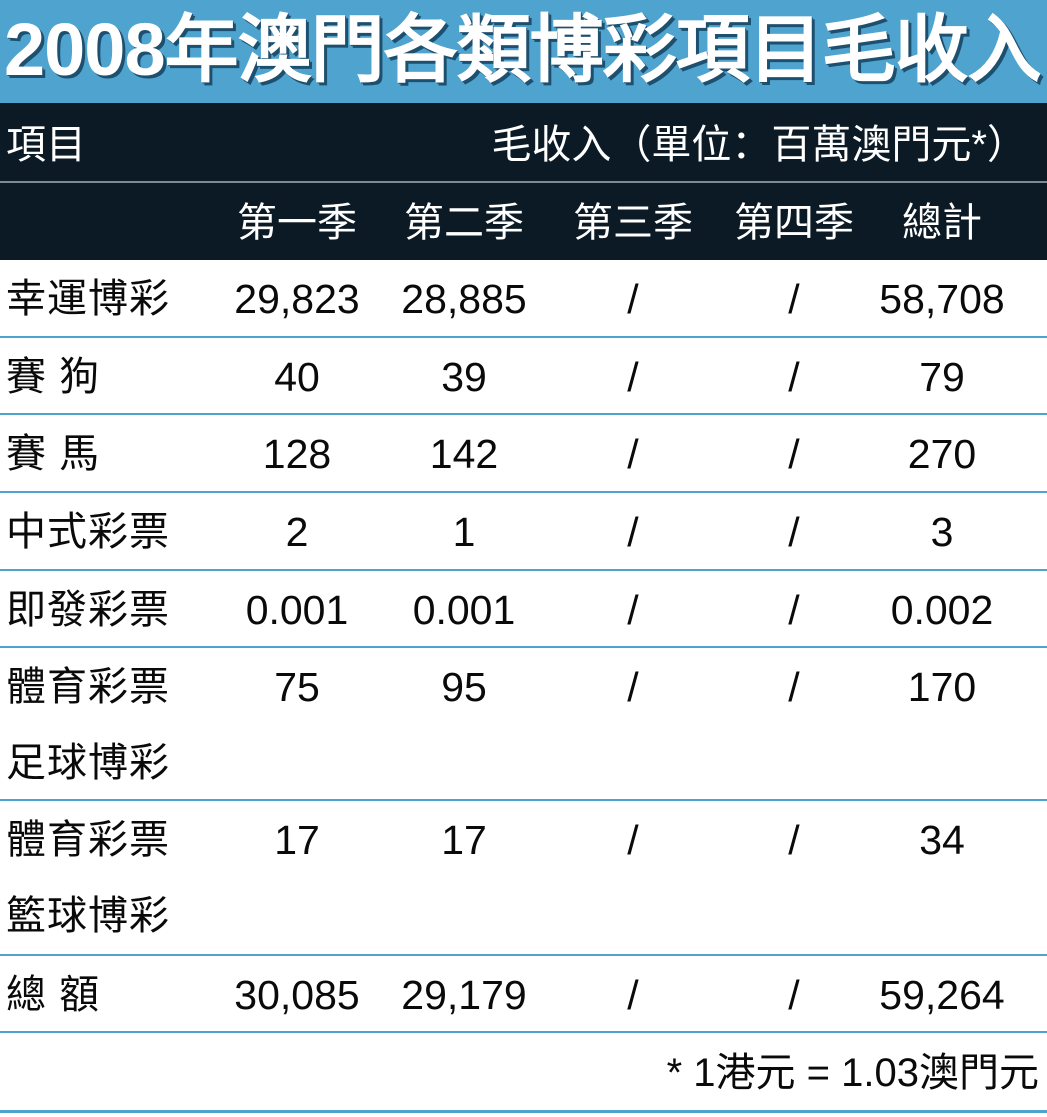 Image resolution: width=1047 pixels, height=1117 pixels. I want to click on title-bar: 2008年澳門各類博彩項目毛收入, so click(523, 51).